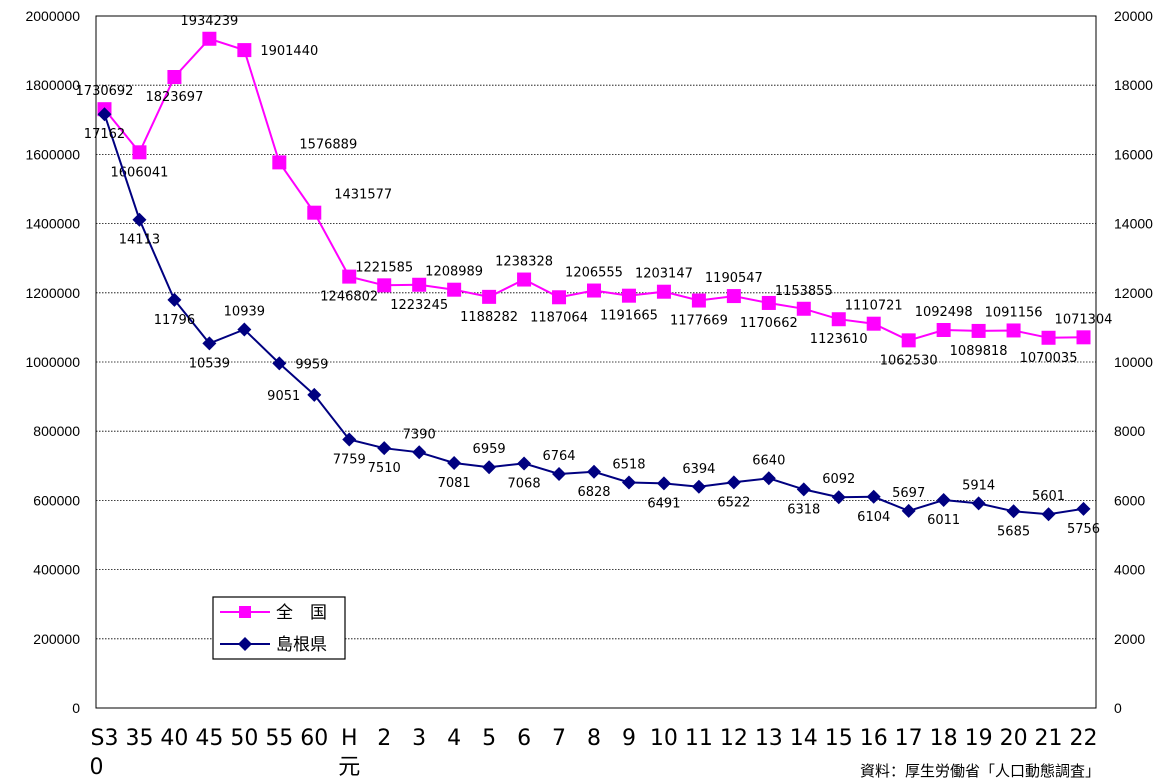  What do you see at coordinates (734, 738) in the screenshot?
I see `x-tick-label: 12` at bounding box center [734, 738].